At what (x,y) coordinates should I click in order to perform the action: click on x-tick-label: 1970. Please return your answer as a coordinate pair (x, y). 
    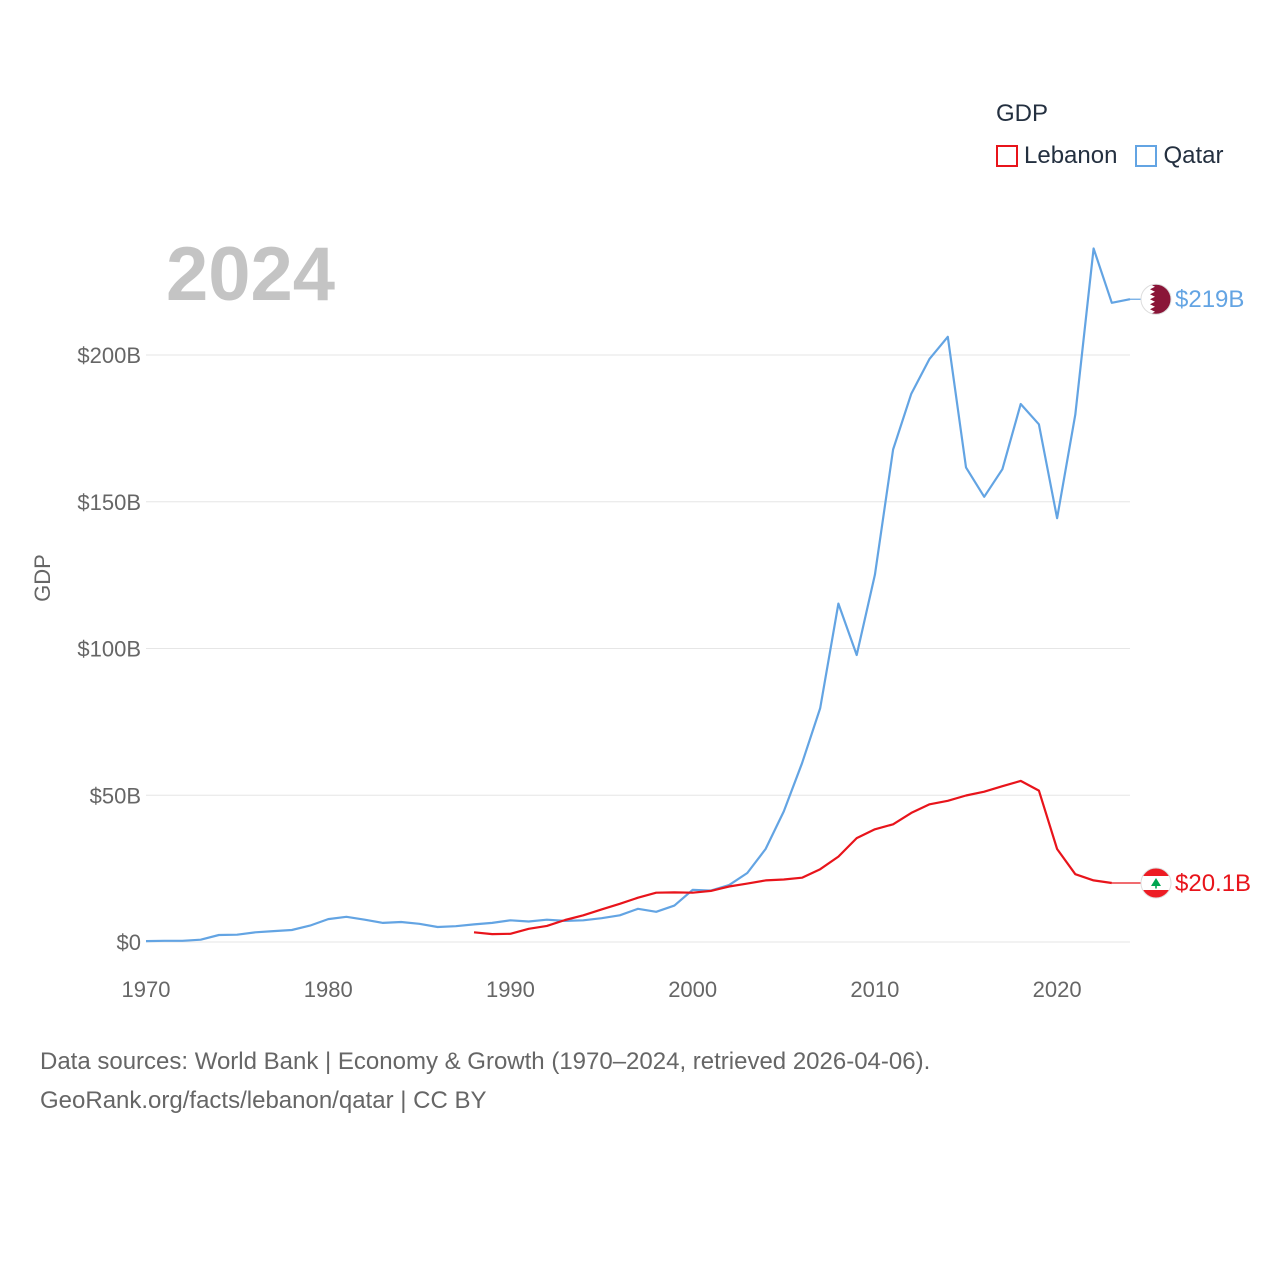
    Looking at the image, I should click on (146, 989).